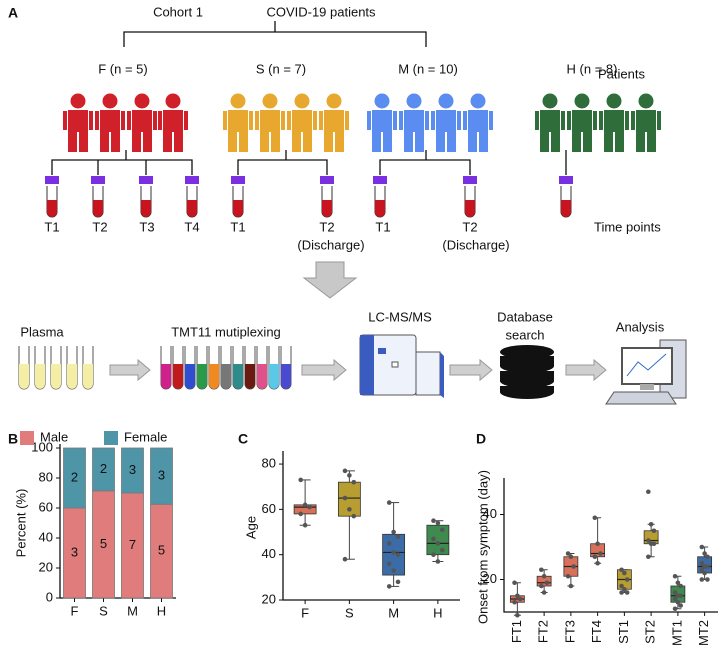 This screenshot has height=661, width=726. What do you see at coordinates (145, 436) in the screenshot?
I see `legend-label: Female` at bounding box center [145, 436].